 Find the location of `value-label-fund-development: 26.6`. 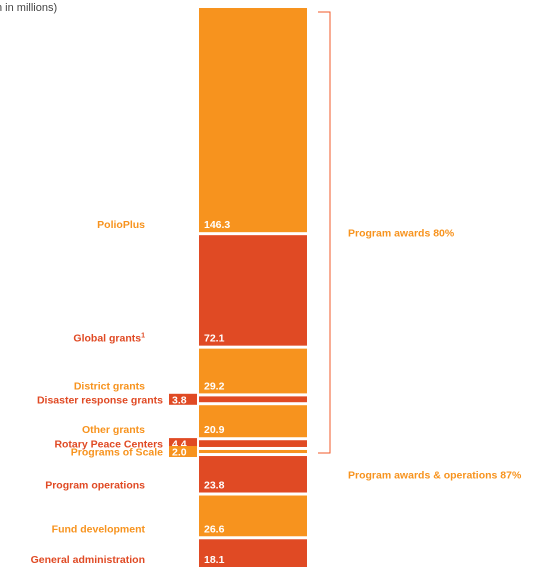

value-label-fund-development: 26.6 is located at coordinates (214, 529).